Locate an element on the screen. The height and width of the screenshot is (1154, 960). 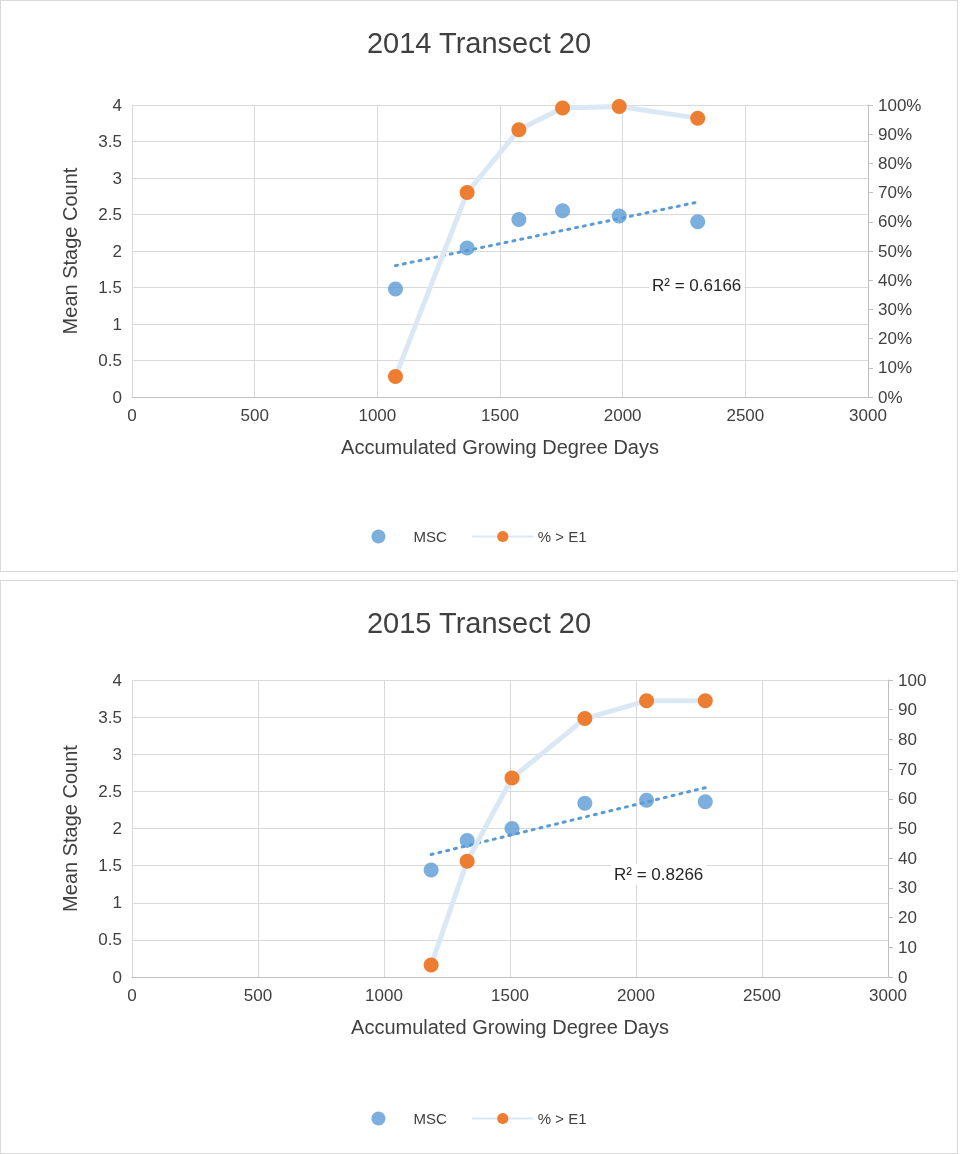
chart-title: 2014 Transect 20 is located at coordinates (479, 42).